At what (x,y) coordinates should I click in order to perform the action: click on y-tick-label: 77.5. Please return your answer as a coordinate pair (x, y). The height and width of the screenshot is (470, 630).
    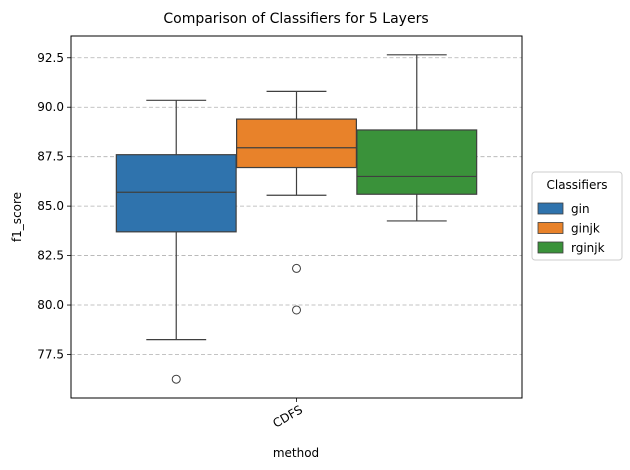
    Looking at the image, I should click on (50, 354).